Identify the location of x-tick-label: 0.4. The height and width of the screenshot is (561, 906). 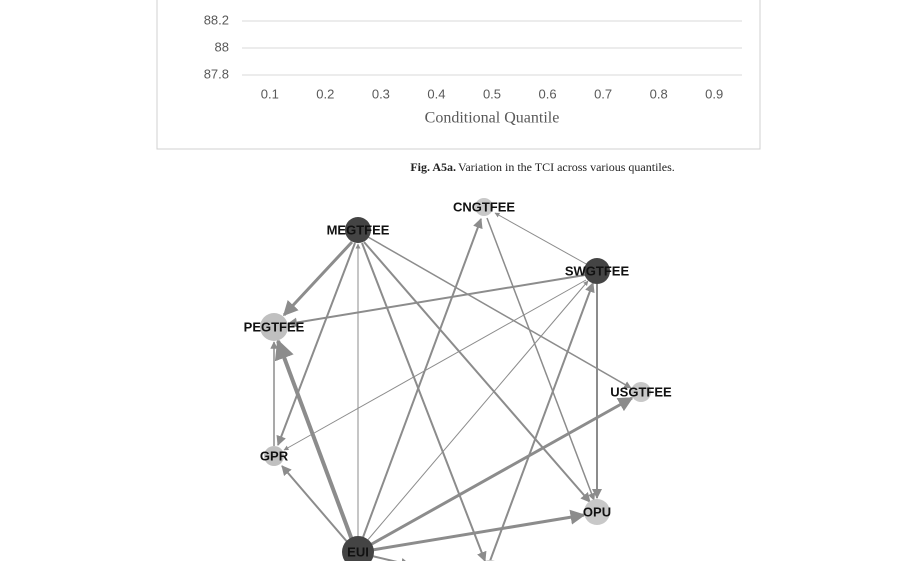
(436, 93).